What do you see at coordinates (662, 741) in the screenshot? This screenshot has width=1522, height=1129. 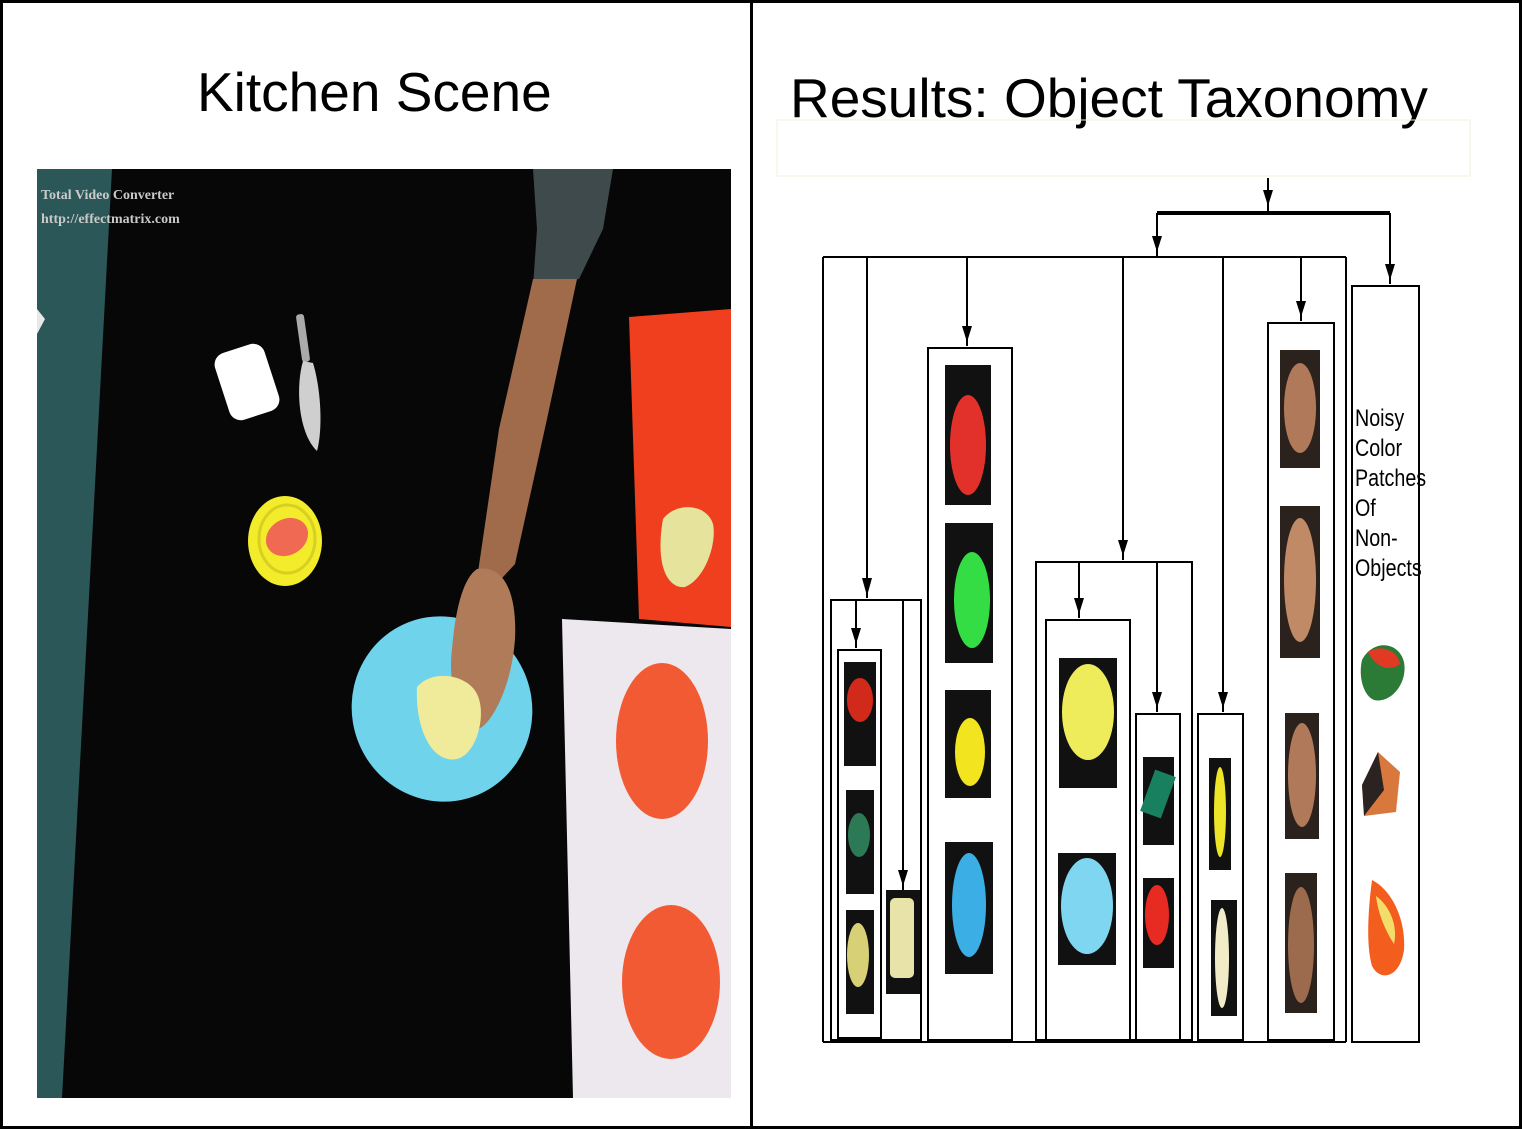 I see `orange-circle-top` at bounding box center [662, 741].